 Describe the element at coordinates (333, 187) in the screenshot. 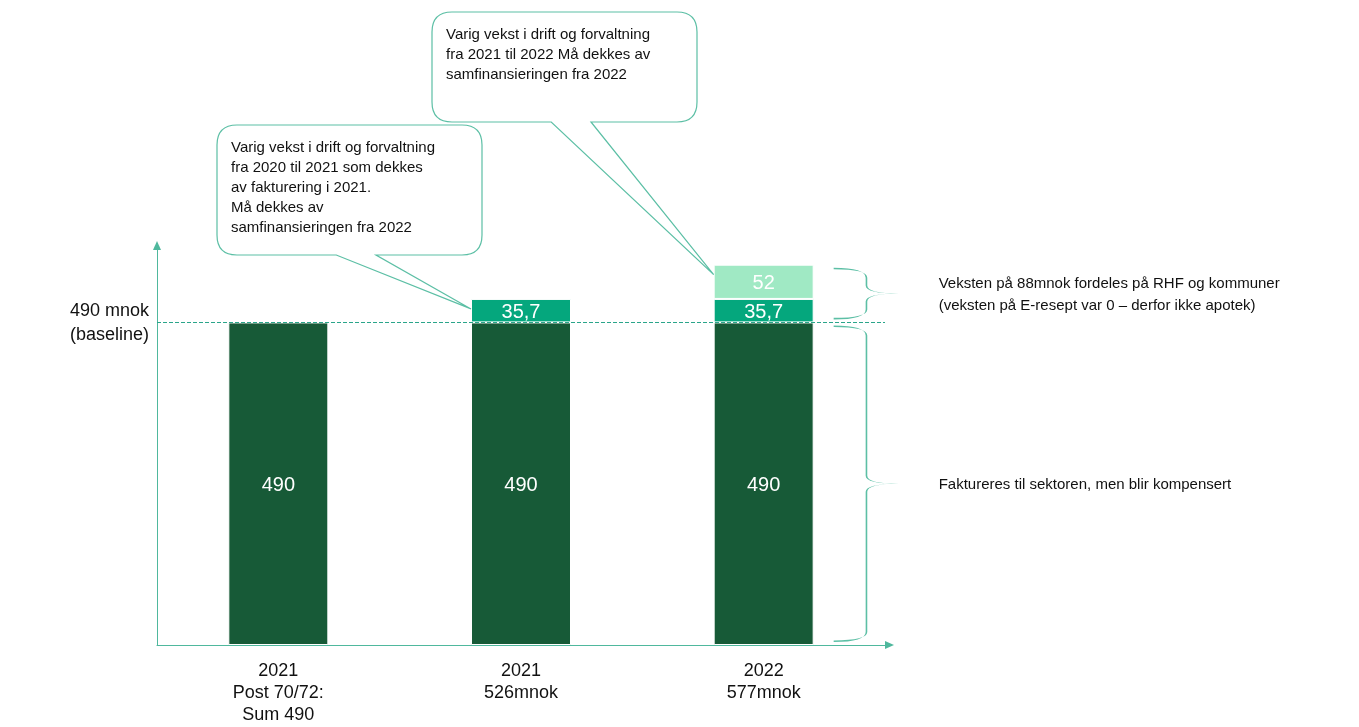

I see `text: Varig vekst i drift og forvaltning fra 2020 til 2021 som dekkes av fakturering i 2021. Må dekkes av samfinansieringen fra 2022` at that location.